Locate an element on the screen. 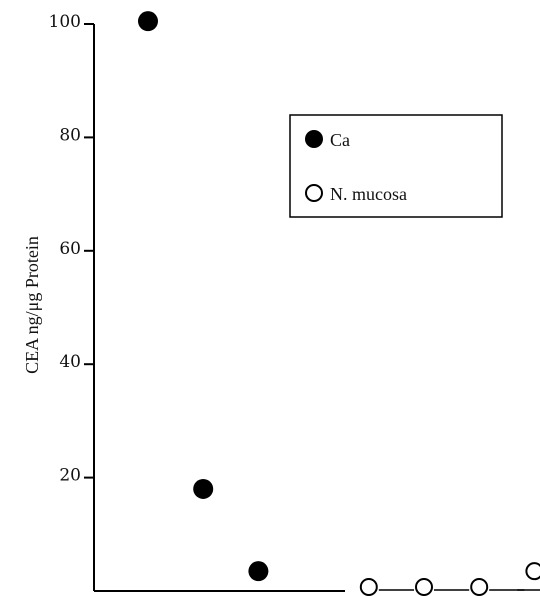 Image resolution: width=540 pixels, height=596 pixels. y-tick-label-80: 80 is located at coordinates (70, 135).